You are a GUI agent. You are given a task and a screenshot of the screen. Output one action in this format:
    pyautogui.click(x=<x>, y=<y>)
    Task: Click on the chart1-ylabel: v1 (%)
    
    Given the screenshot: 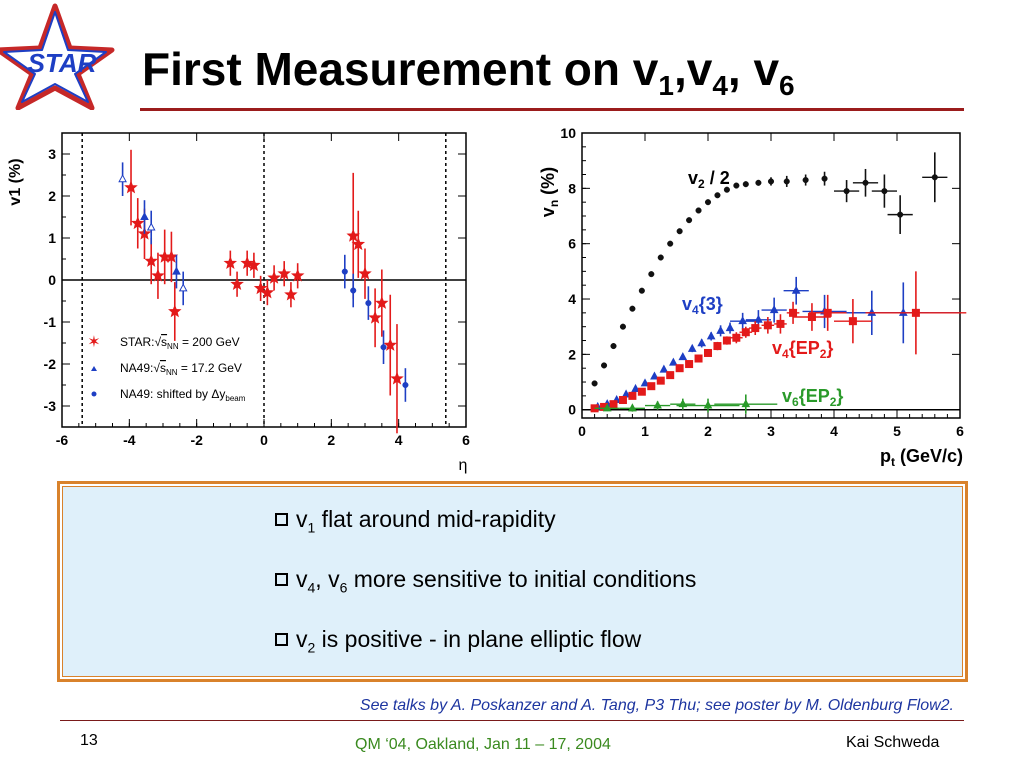 What is the action you would take?
    pyautogui.click(x=15, y=181)
    